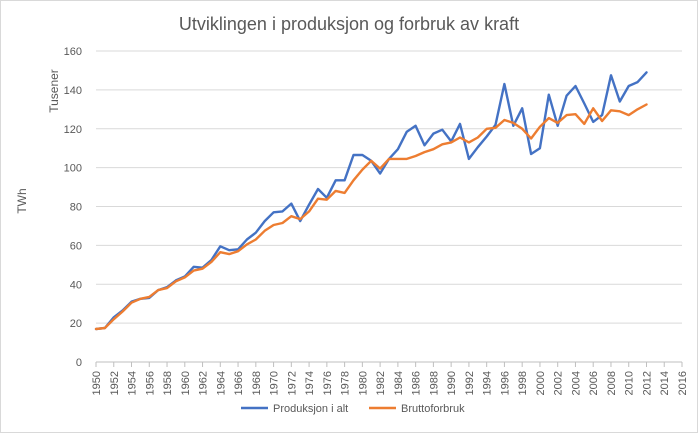 The width and height of the screenshot is (698, 433). Describe the element at coordinates (76, 285) in the screenshot. I see `y-tick-label: 40` at that location.